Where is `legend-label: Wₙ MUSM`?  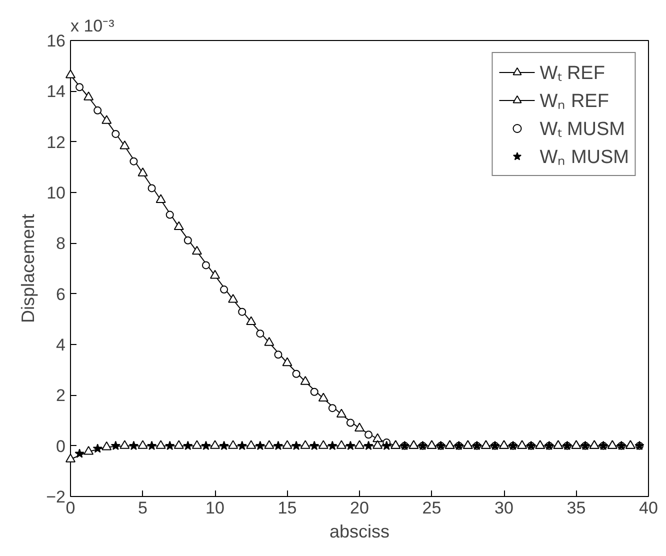 legend-label: Wₙ MUSM is located at coordinates (584, 157).